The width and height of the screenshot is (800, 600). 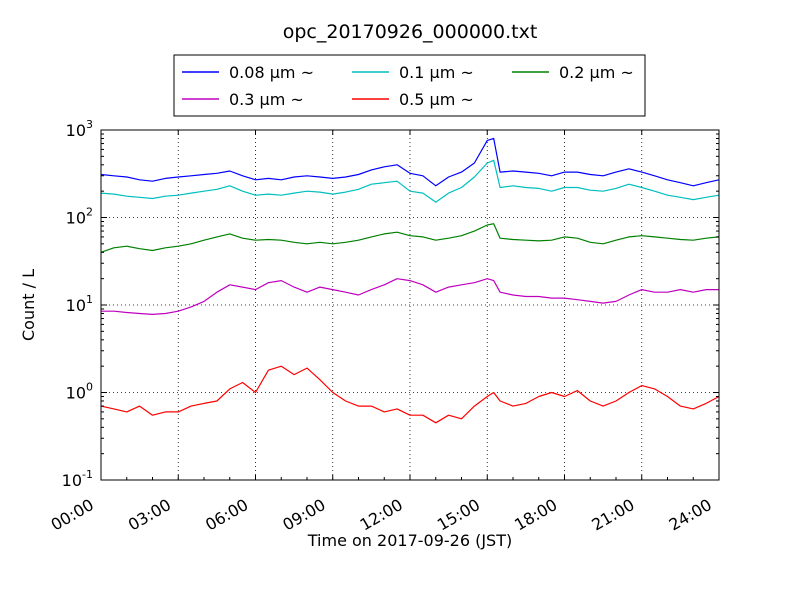 What do you see at coordinates (612, 515) in the screenshot?
I see `x-tick-label: 21:00` at bounding box center [612, 515].